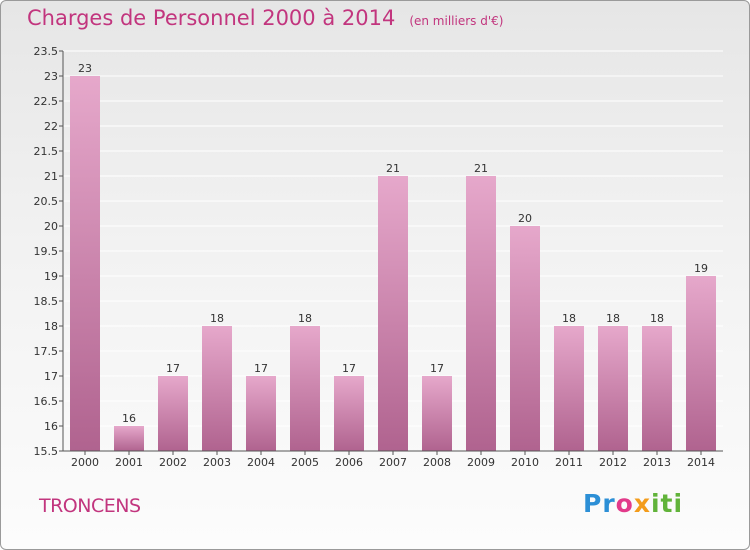 The image size is (750, 550). What do you see at coordinates (51, 376) in the screenshot?
I see `y-tick-label: 17` at bounding box center [51, 376].